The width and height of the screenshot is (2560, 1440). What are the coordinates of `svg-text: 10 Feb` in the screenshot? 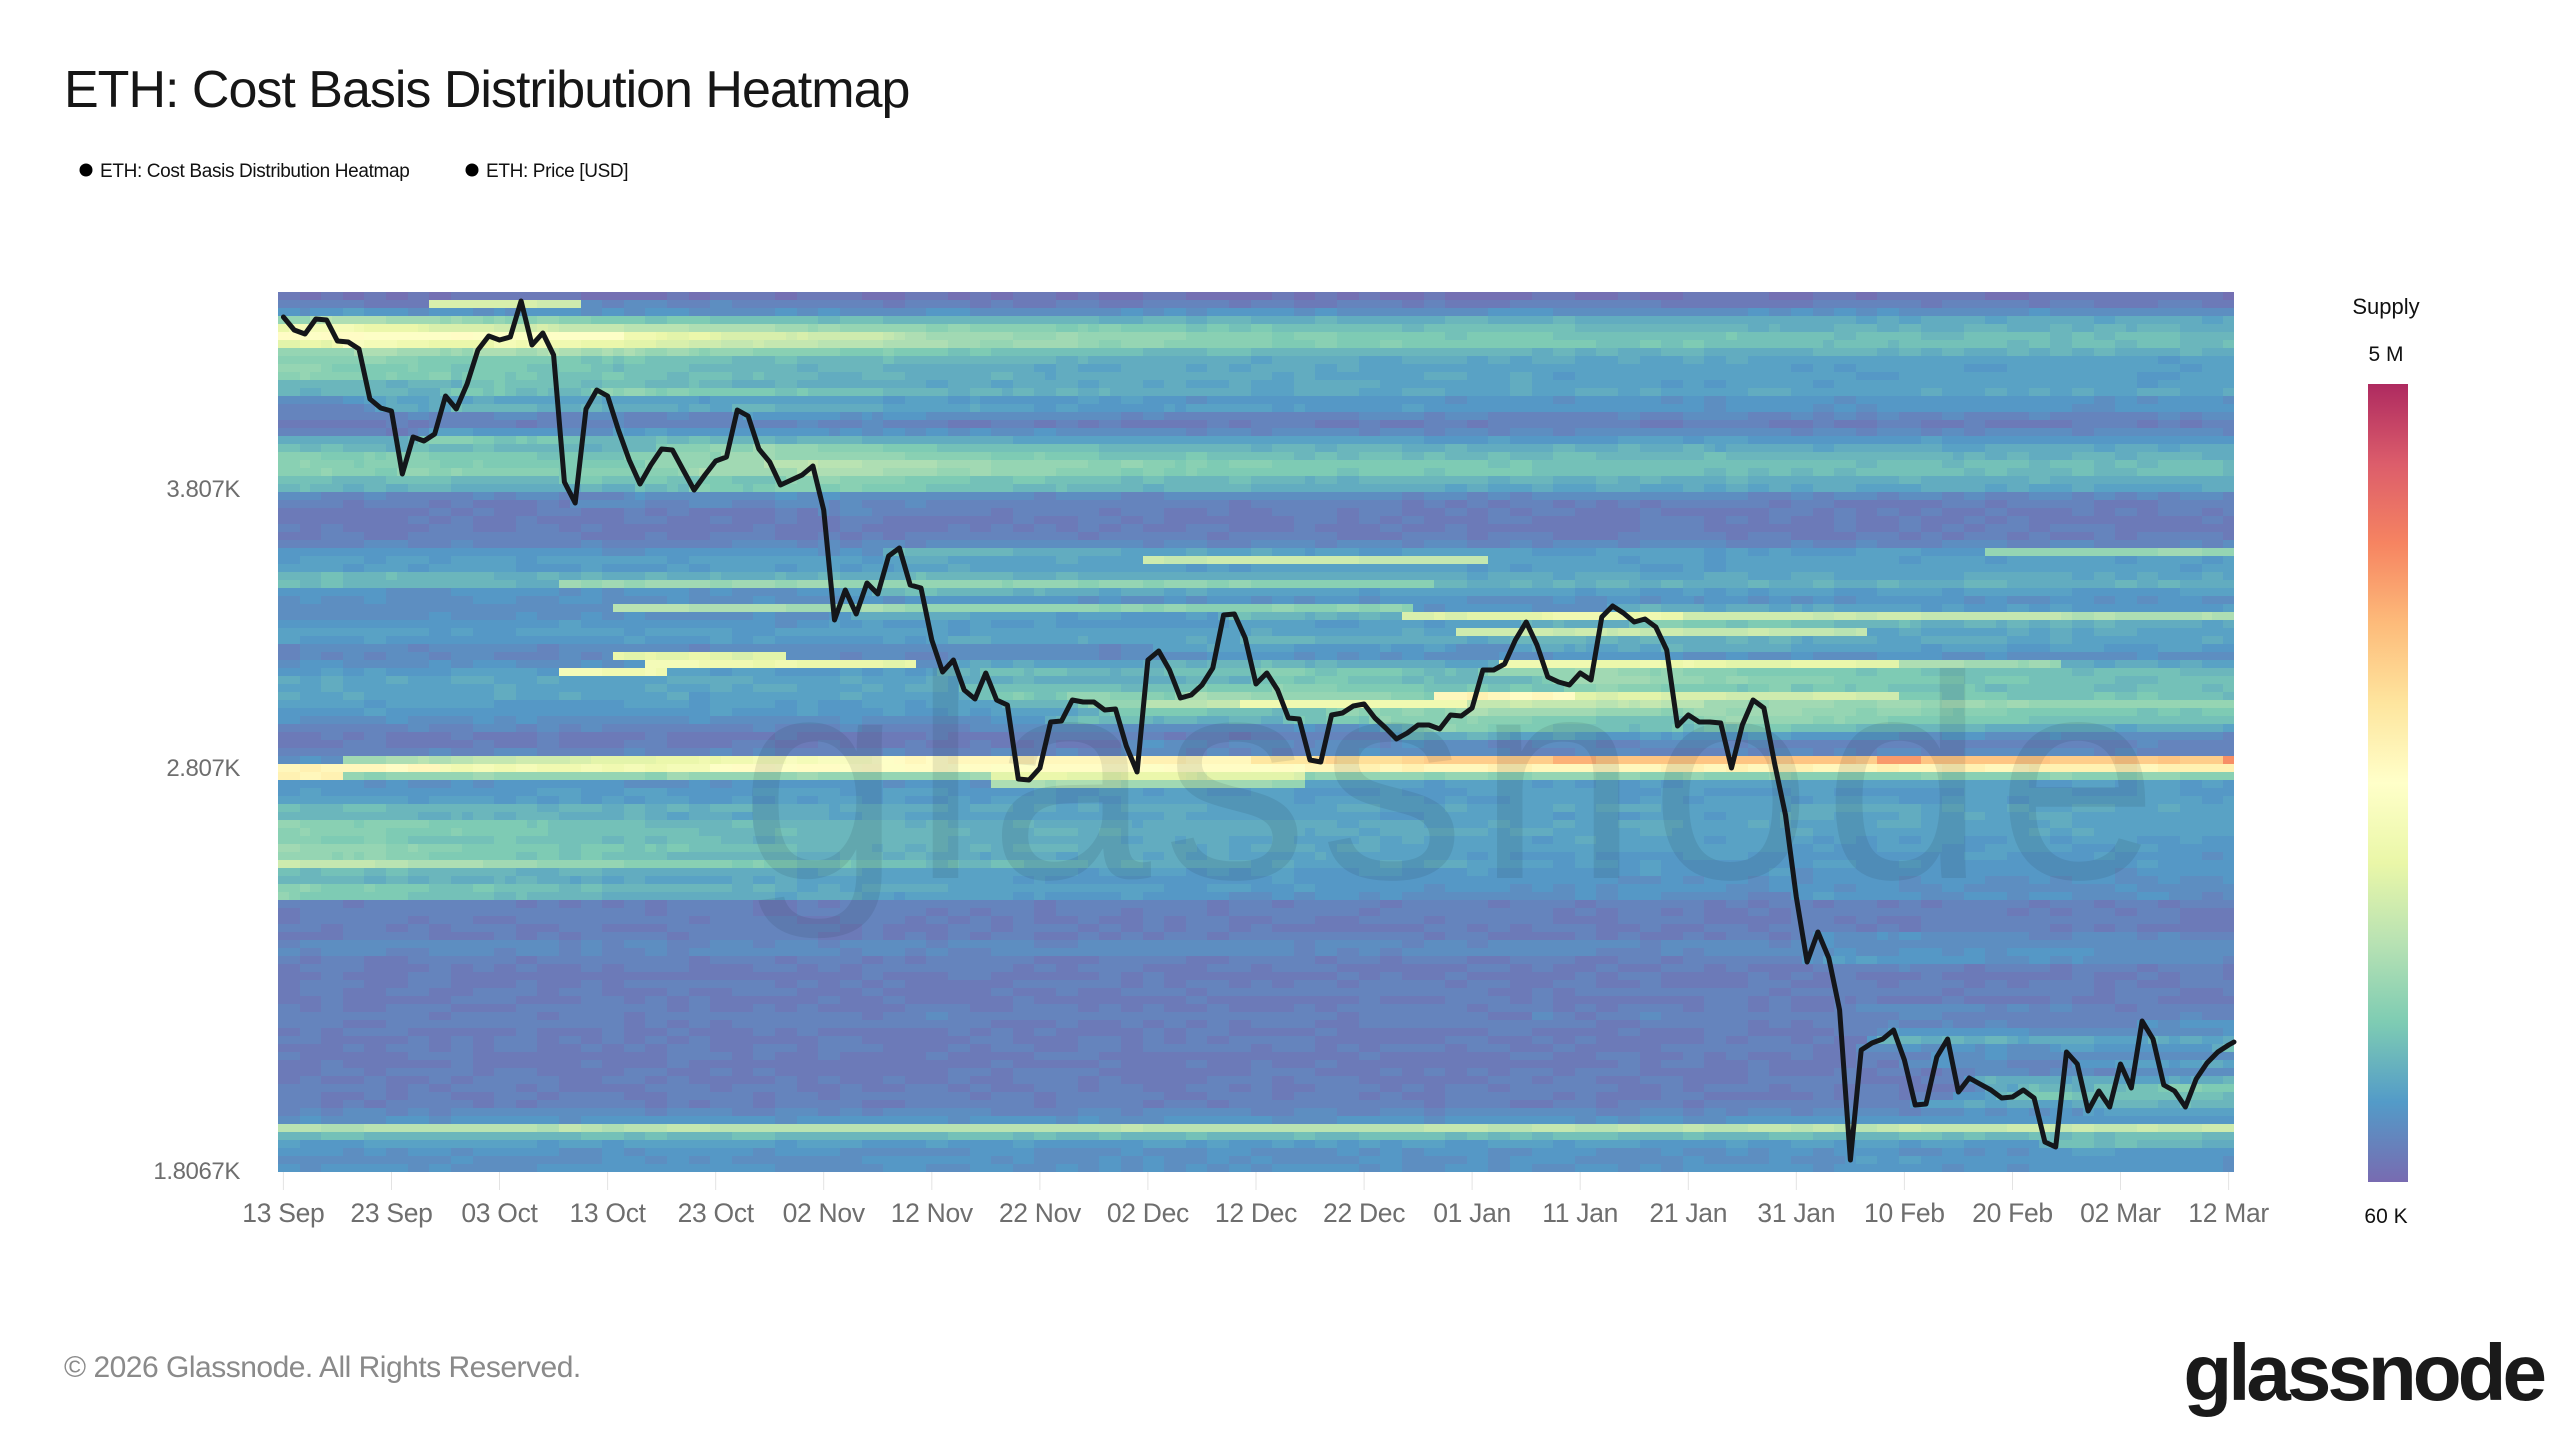 It's located at (1904, 1213).